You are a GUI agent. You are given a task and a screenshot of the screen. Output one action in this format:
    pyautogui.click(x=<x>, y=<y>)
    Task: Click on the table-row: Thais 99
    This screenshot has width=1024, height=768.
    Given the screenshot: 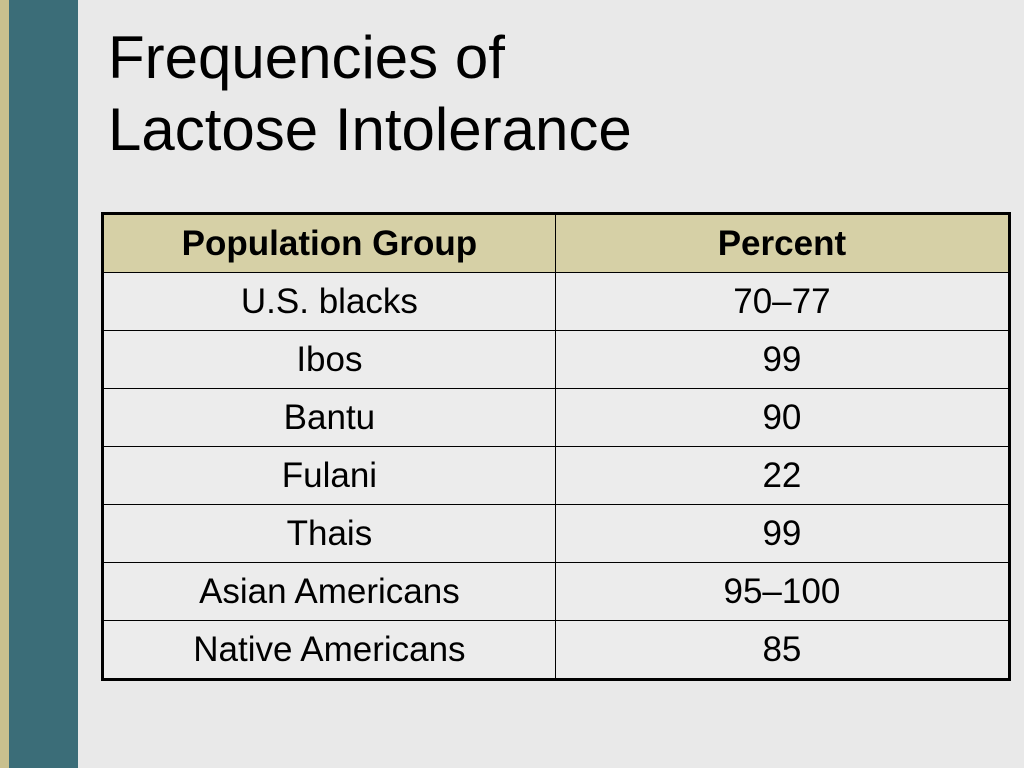 What is the action you would take?
    pyautogui.click(x=556, y=533)
    